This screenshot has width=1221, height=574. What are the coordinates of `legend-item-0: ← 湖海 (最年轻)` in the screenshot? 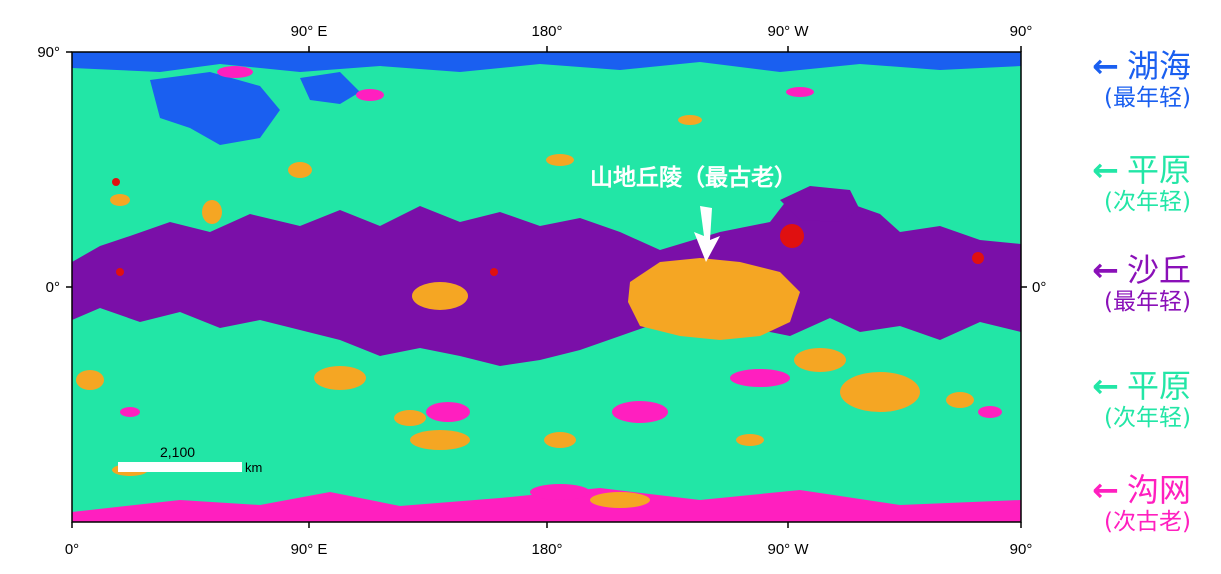 It's located at (1141, 79).